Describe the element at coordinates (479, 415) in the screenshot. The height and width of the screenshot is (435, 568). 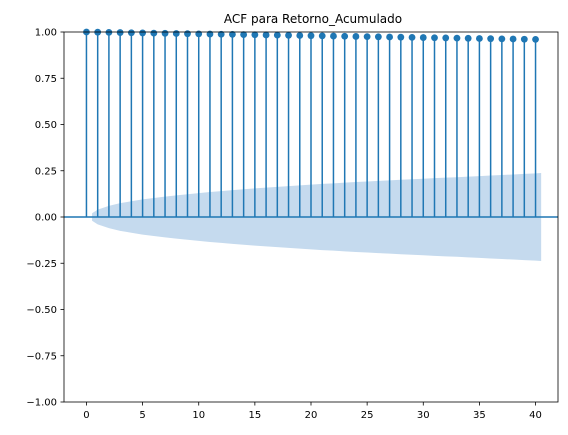
I see `x-tick-label-35: 35` at that location.